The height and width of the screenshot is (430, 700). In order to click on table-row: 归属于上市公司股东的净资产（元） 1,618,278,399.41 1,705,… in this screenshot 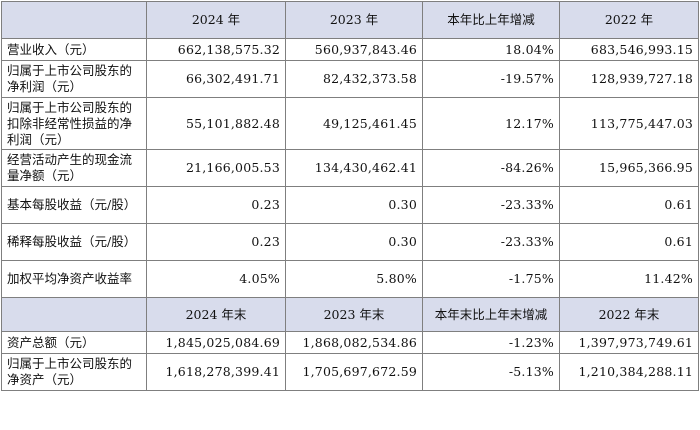, I will do `click(350, 372)`.